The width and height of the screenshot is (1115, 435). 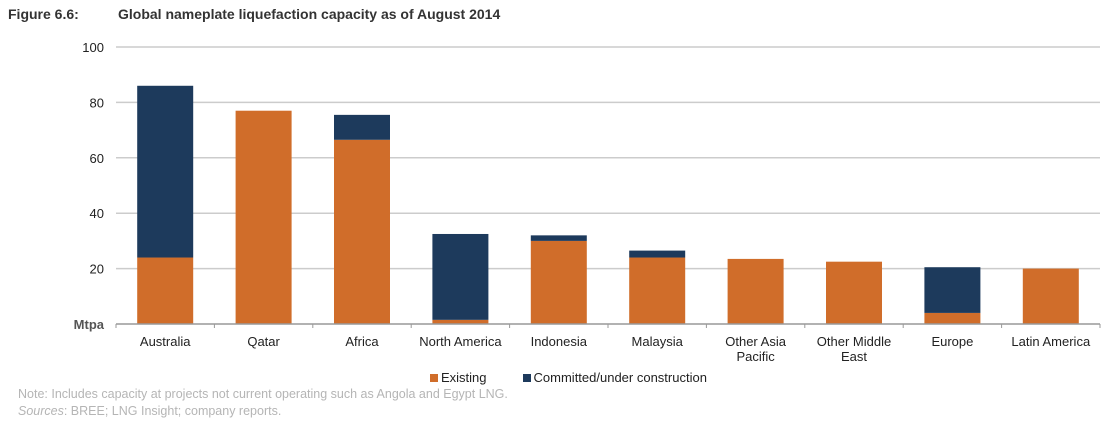 I want to click on sources-text: : BREE; LNG Insight; company reports., so click(x=172, y=411).